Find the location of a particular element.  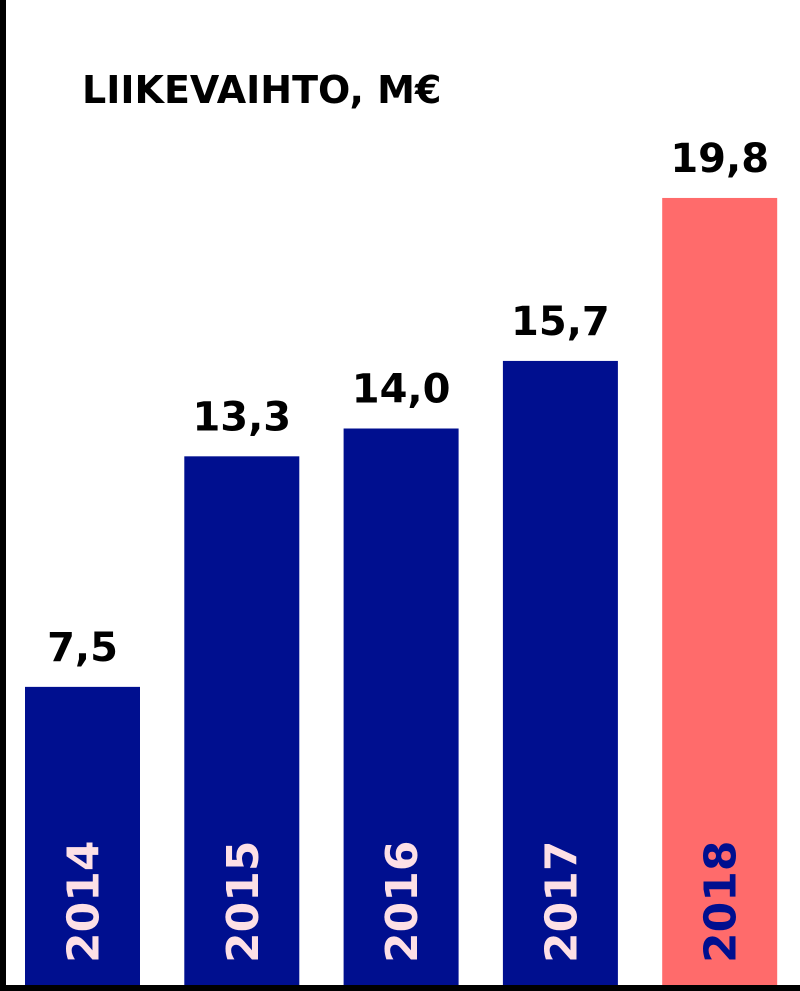

baseline is located at coordinates (400, 988).